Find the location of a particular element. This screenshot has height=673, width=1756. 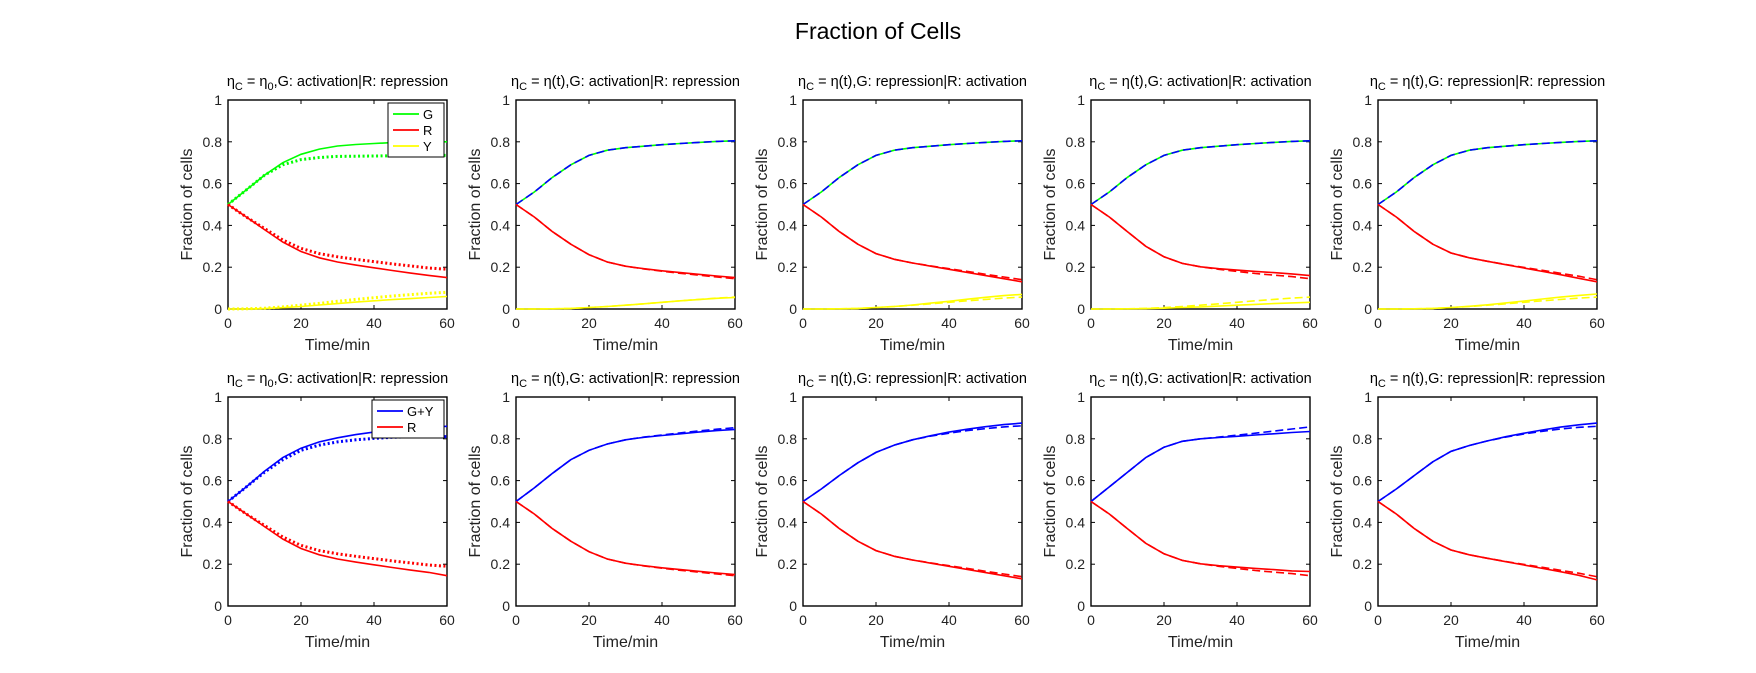

legend-label: G+Y is located at coordinates (420, 411).